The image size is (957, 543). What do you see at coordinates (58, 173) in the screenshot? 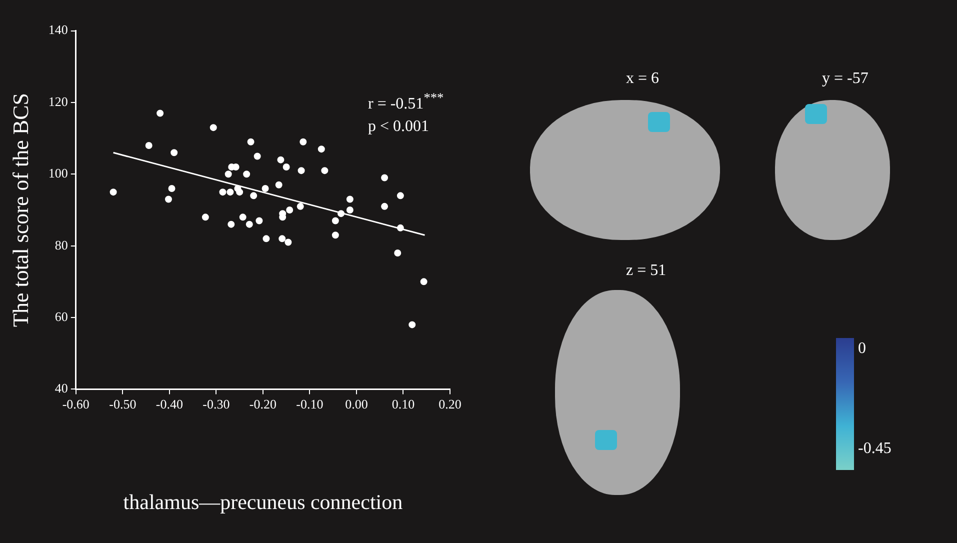
I see `y-tick-label: 100` at bounding box center [58, 173].